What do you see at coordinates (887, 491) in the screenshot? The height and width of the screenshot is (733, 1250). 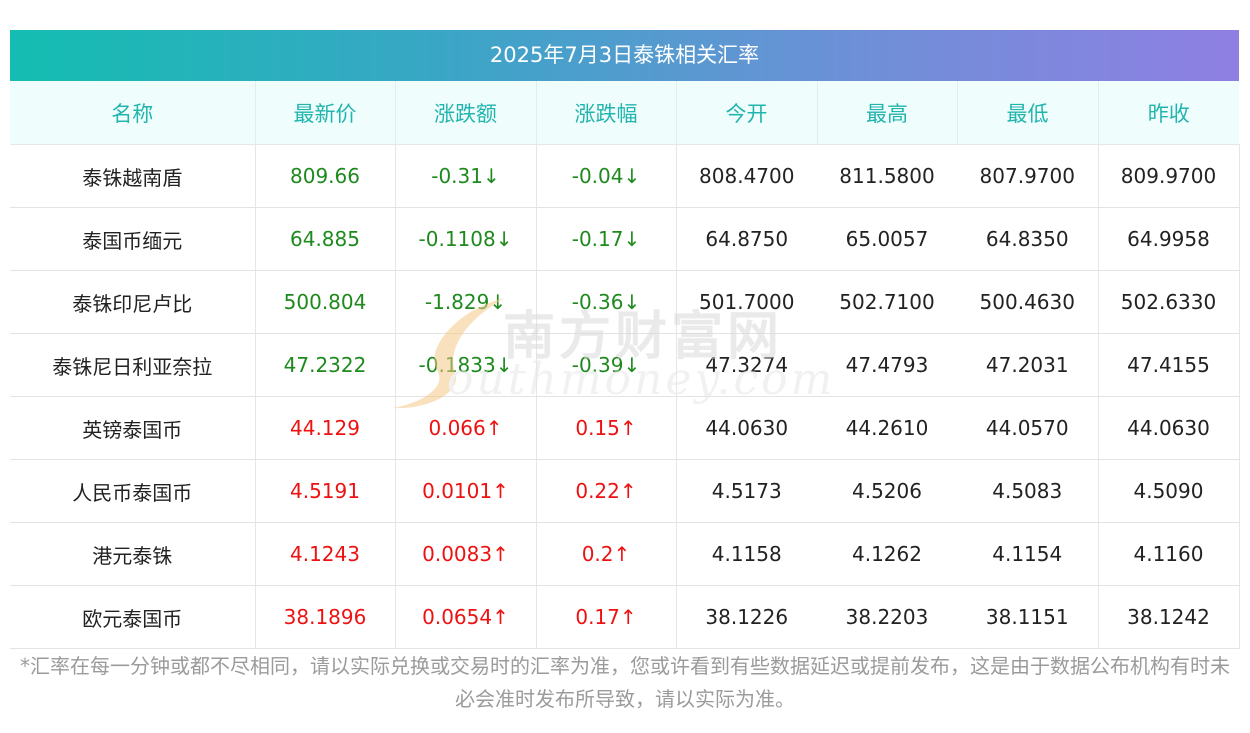 I see `cell-high: 4.5206` at bounding box center [887, 491].